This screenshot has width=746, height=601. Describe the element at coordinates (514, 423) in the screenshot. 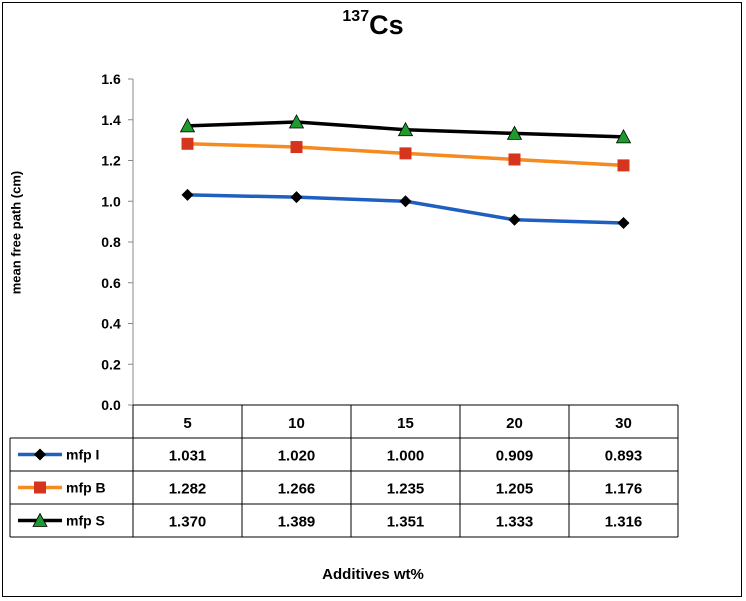

I see `x-tick-label: 20` at that location.